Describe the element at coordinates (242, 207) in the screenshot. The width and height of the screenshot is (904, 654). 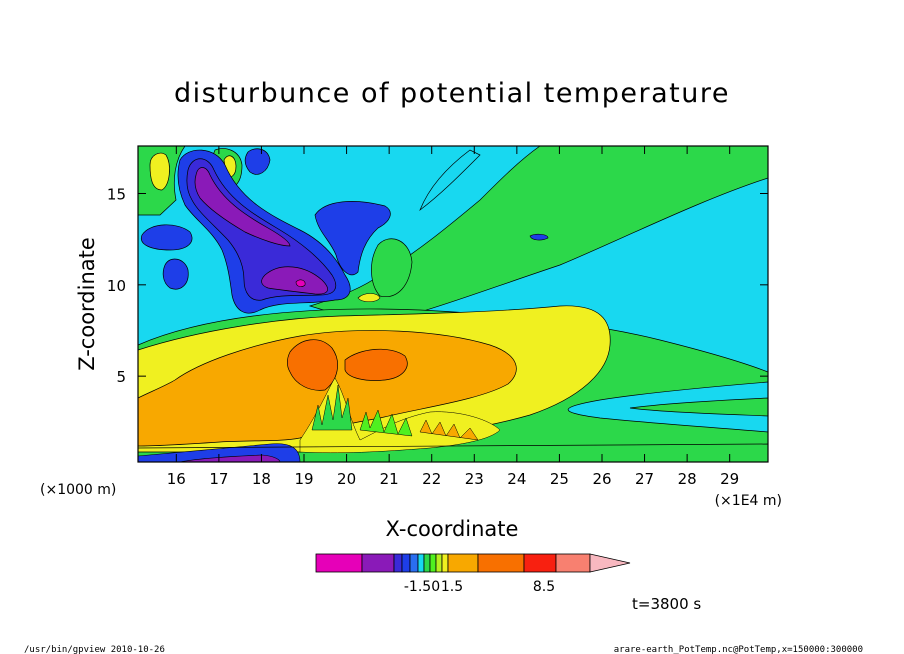
I see `purple-core` at that location.